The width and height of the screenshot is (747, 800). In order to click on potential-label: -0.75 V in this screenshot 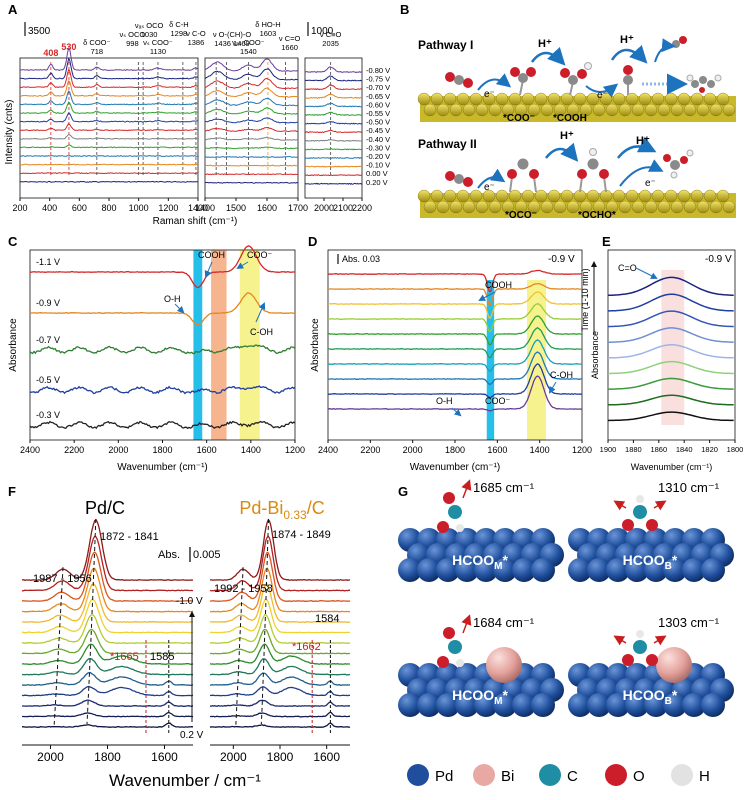, I will do `click(378, 79)`.